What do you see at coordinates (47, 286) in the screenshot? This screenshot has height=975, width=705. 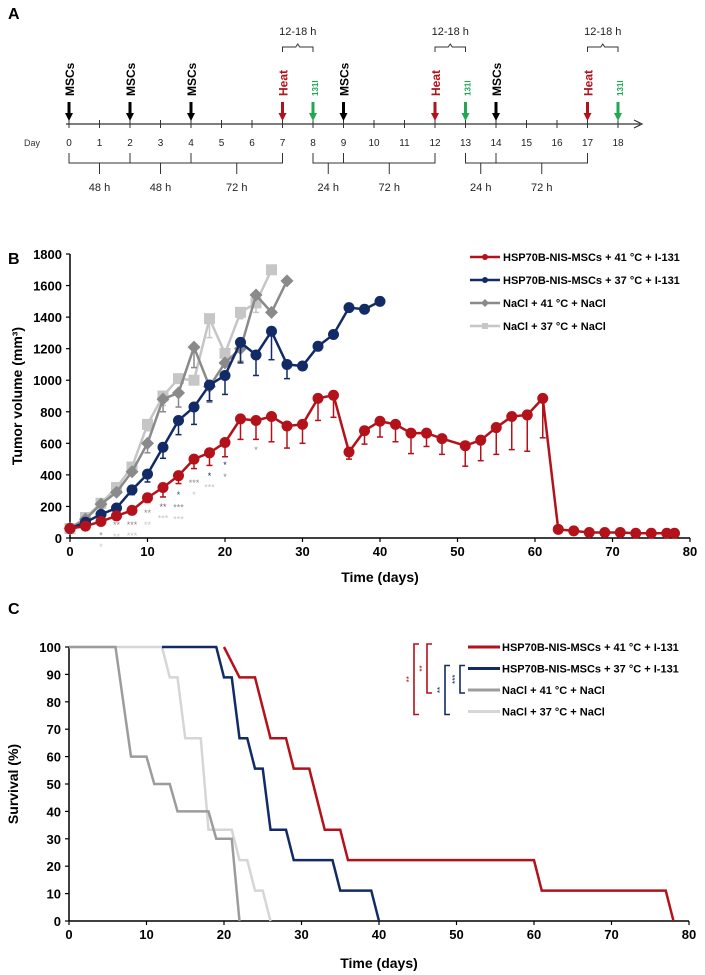 I see `y-tick-label: 1600` at bounding box center [47, 286].